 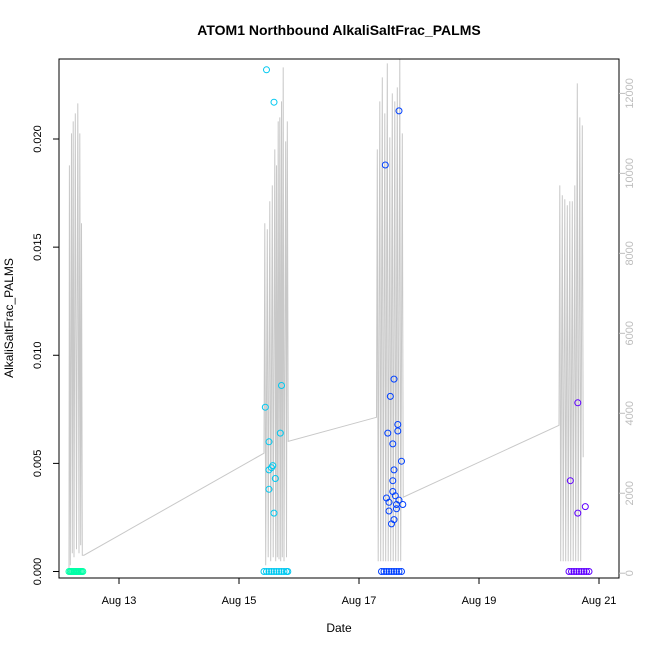 I want to click on y2-axis: 0 2000 4000 6000 8000 10000 12000, so click(x=627, y=327).